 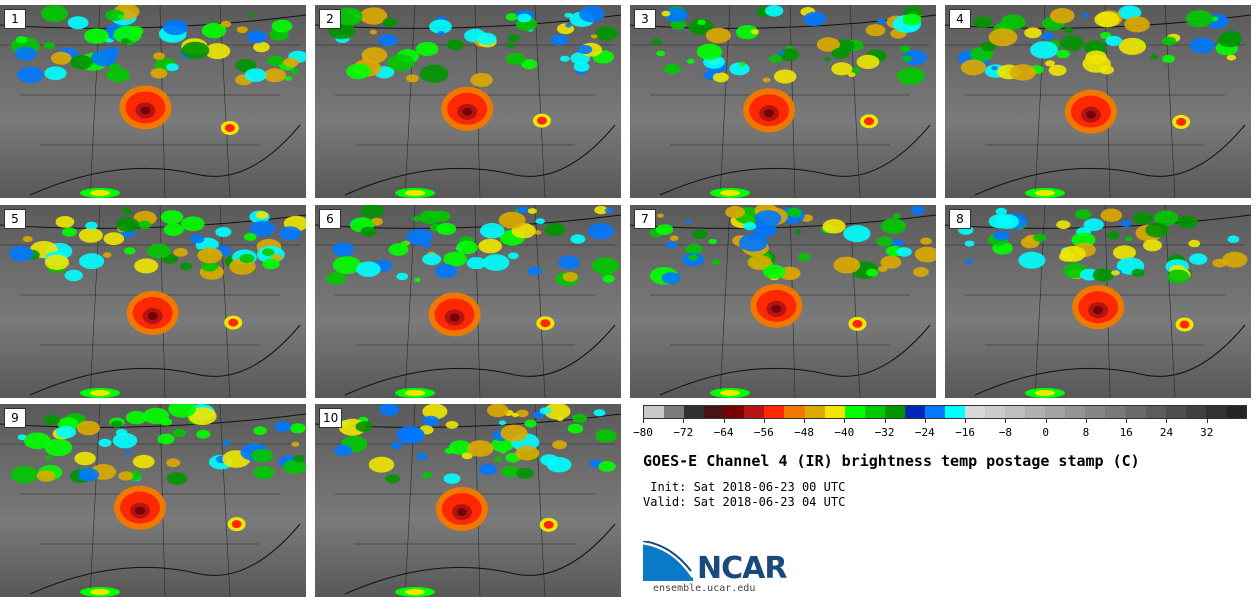 What do you see at coordinates (15, 19) in the screenshot?
I see `panel-number: 1` at bounding box center [15, 19].